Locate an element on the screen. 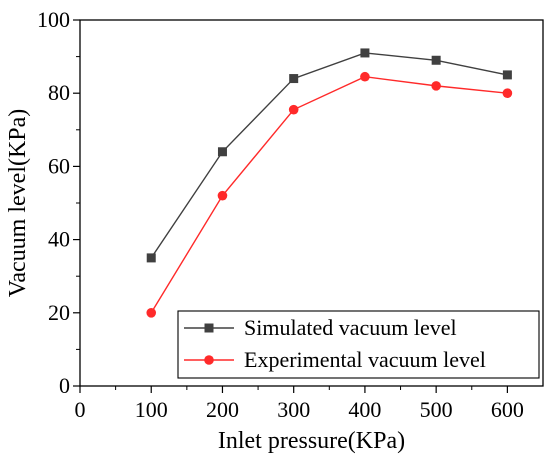  x-tick-label: 200 is located at coordinates (222, 409).